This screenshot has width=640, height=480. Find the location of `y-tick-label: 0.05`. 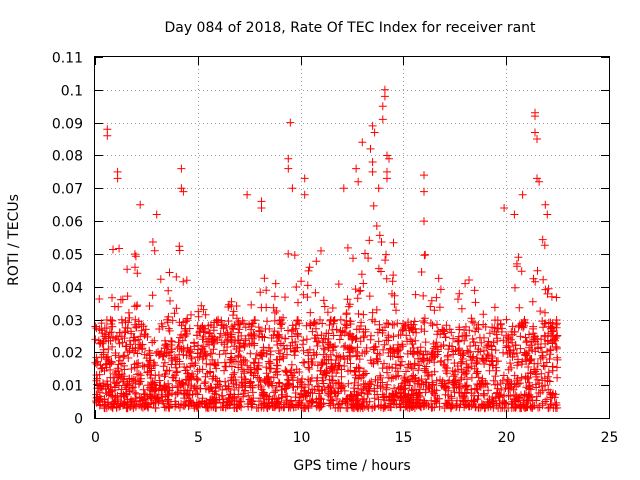

y-tick-label: 0.05 is located at coordinates (67, 256).